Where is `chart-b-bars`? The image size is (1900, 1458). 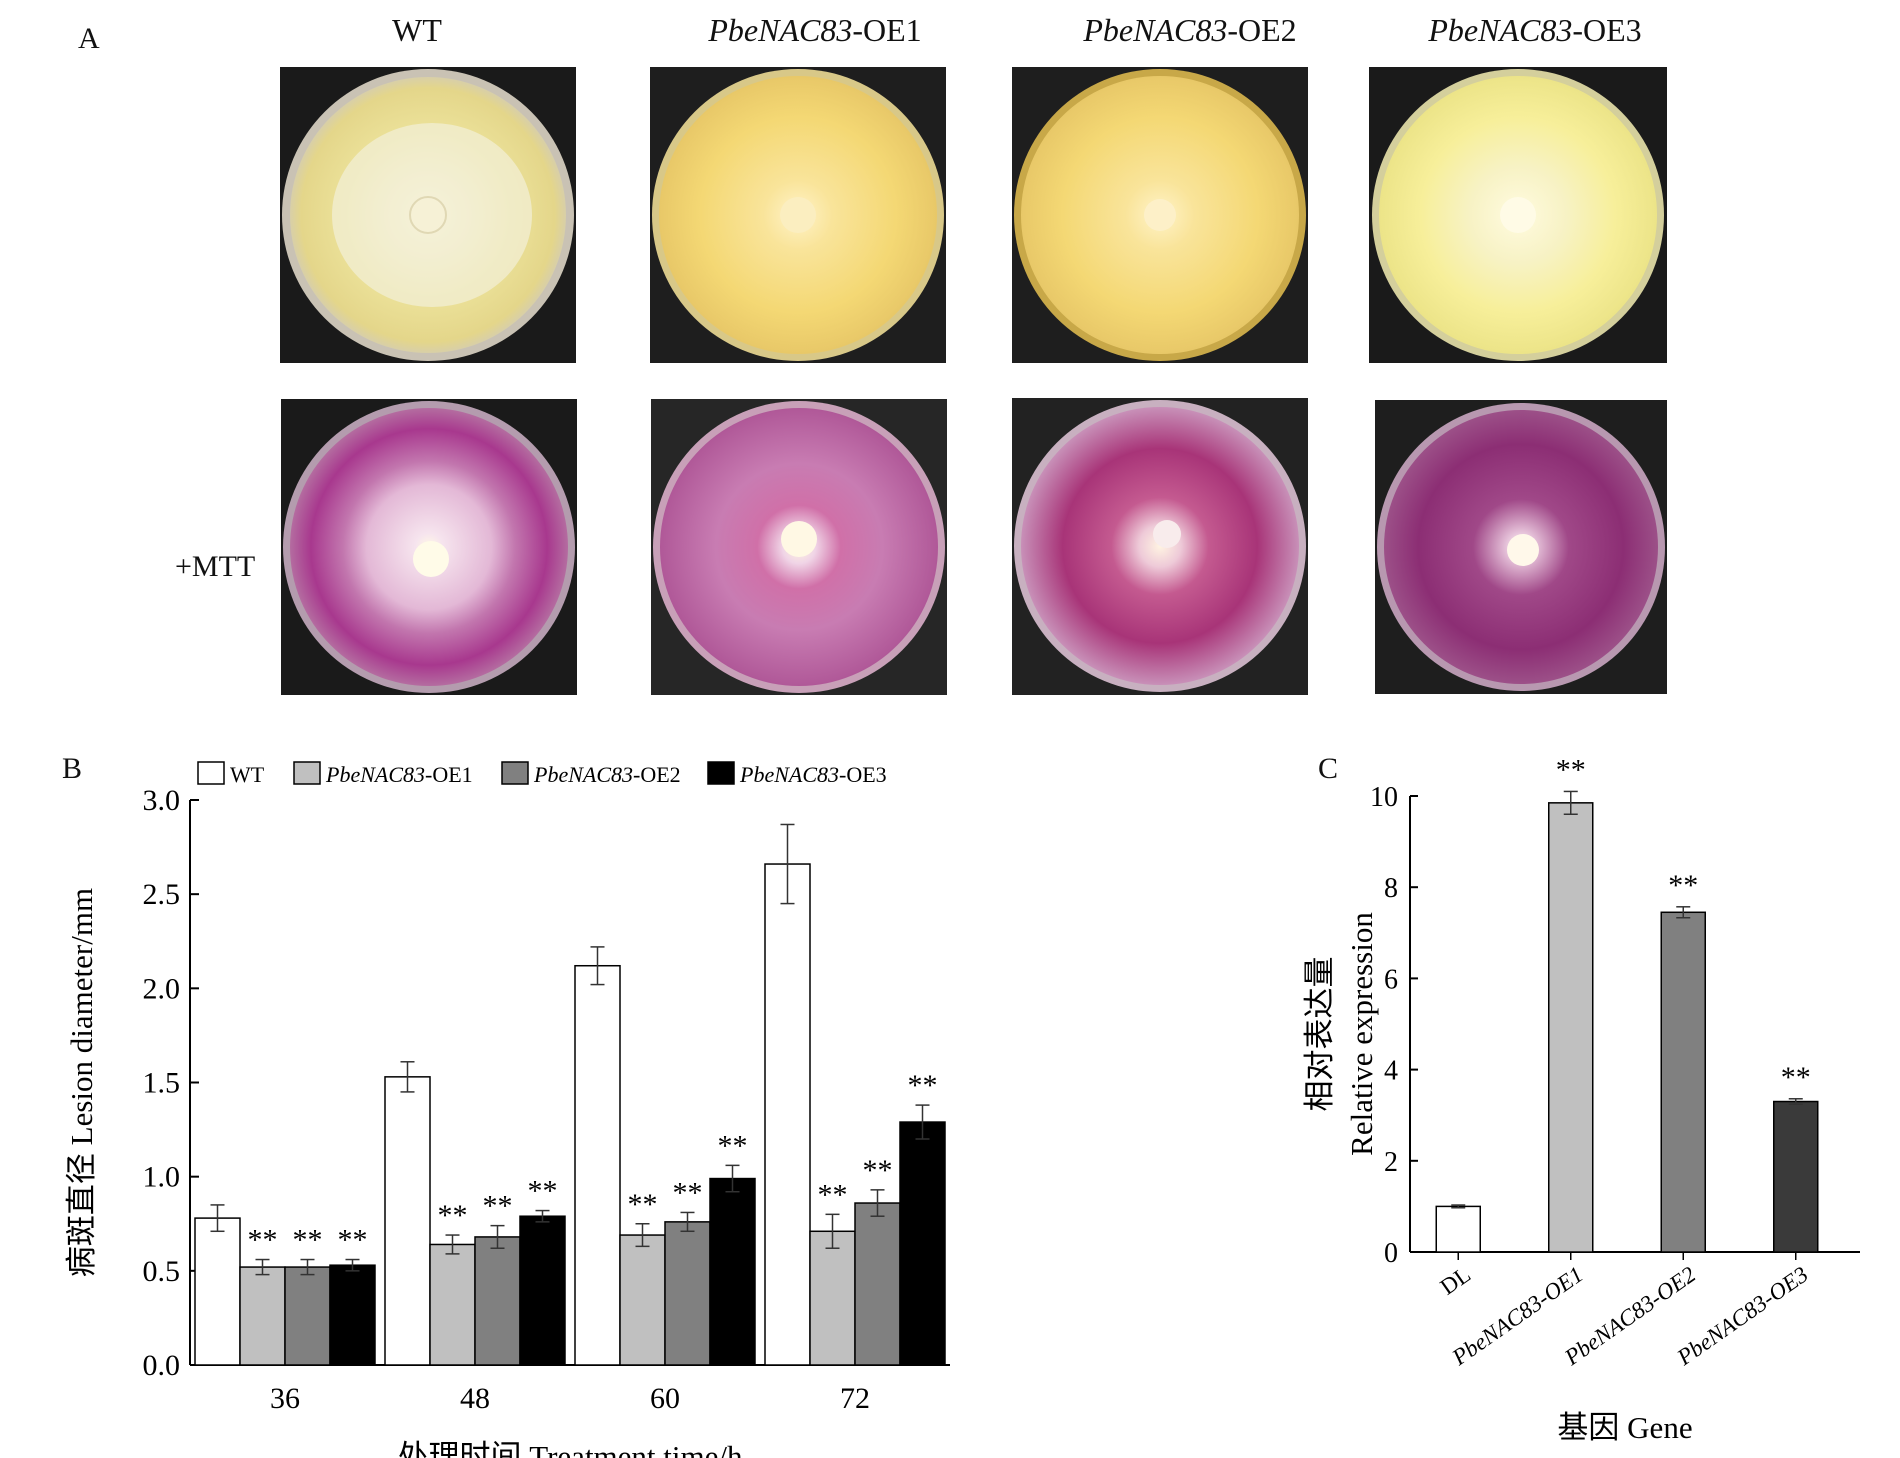 chart-b-bars is located at coordinates (570, 1094).